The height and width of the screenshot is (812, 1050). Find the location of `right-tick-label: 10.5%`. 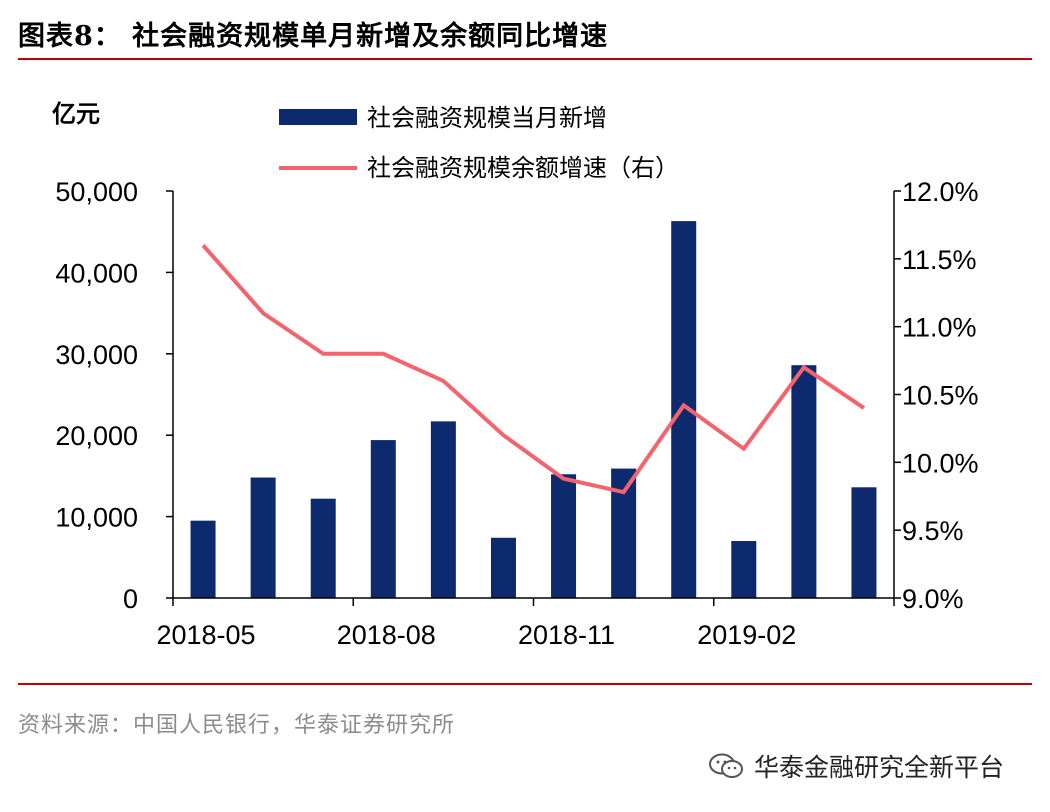

right-tick-label: 10.5% is located at coordinates (940, 396).